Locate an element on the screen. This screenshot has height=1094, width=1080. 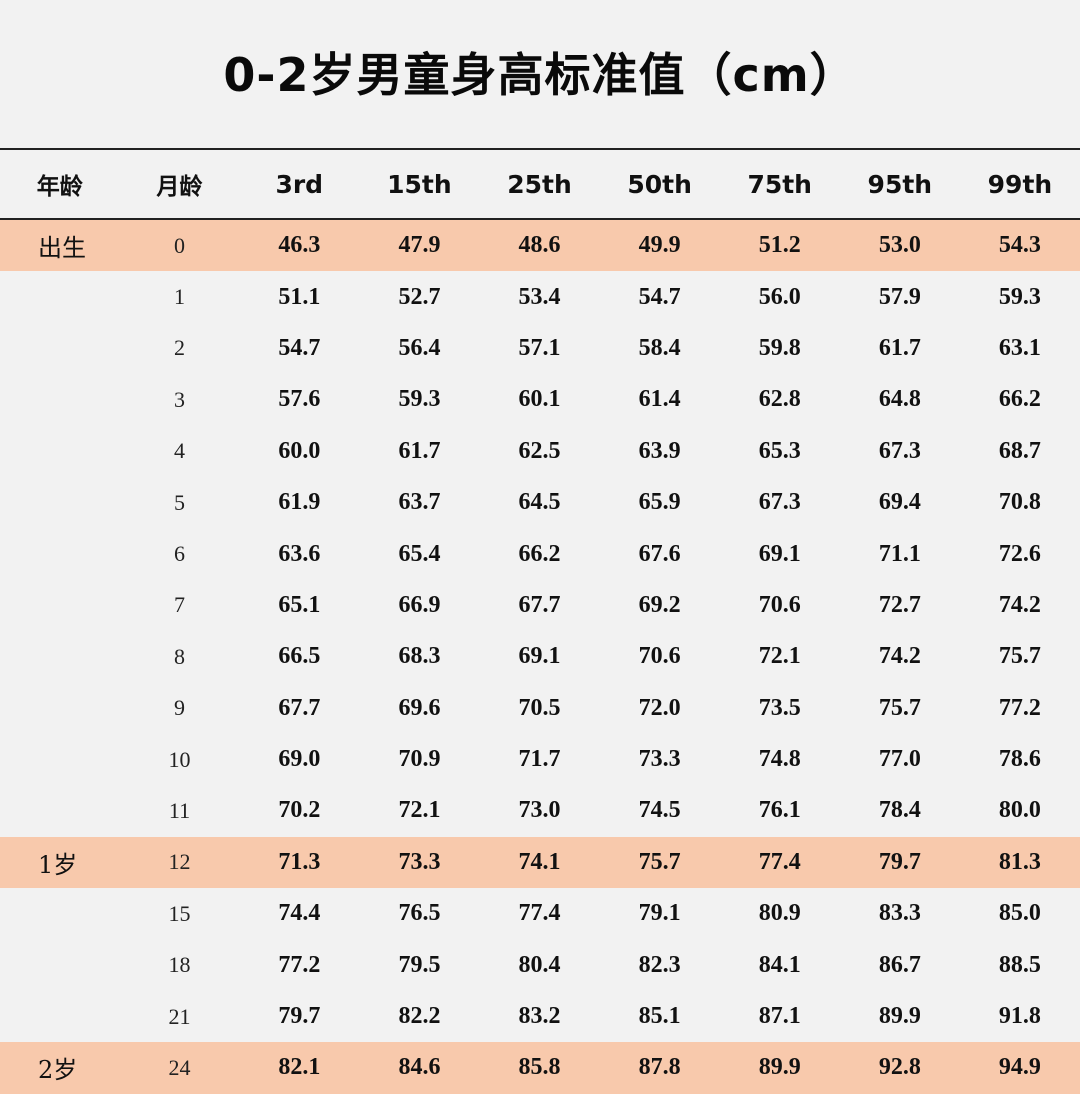
value-cell-25th: 62.5 is located at coordinates (539, 450).